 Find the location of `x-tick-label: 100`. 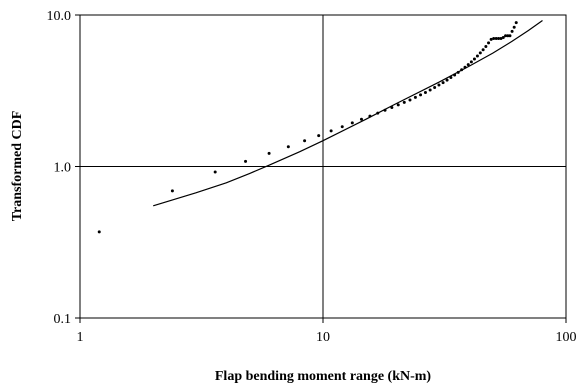

x-tick-label: 100 is located at coordinates (566, 337).